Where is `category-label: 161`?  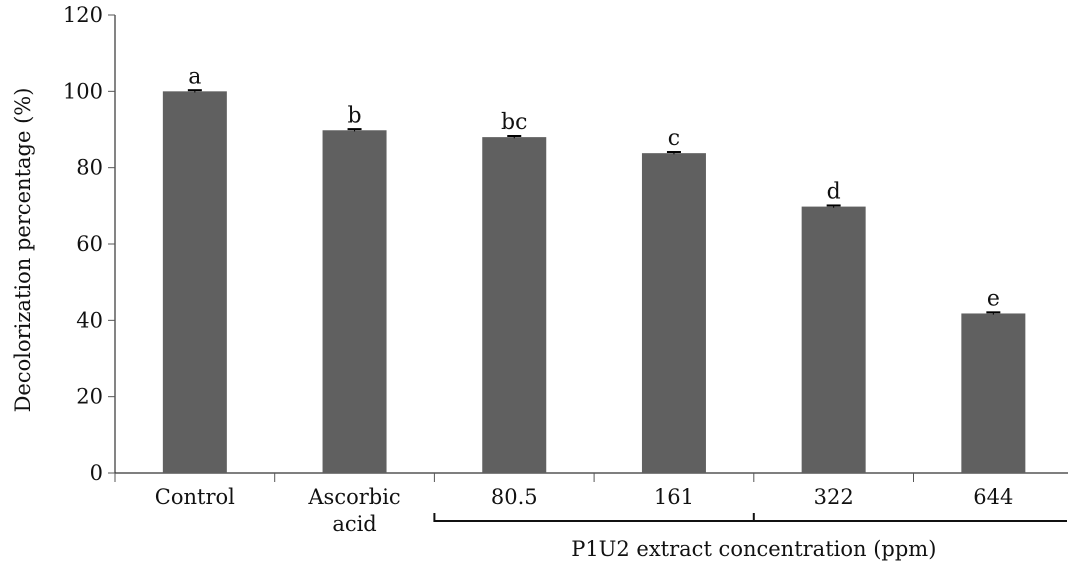
category-label: 161 is located at coordinates (674, 497).